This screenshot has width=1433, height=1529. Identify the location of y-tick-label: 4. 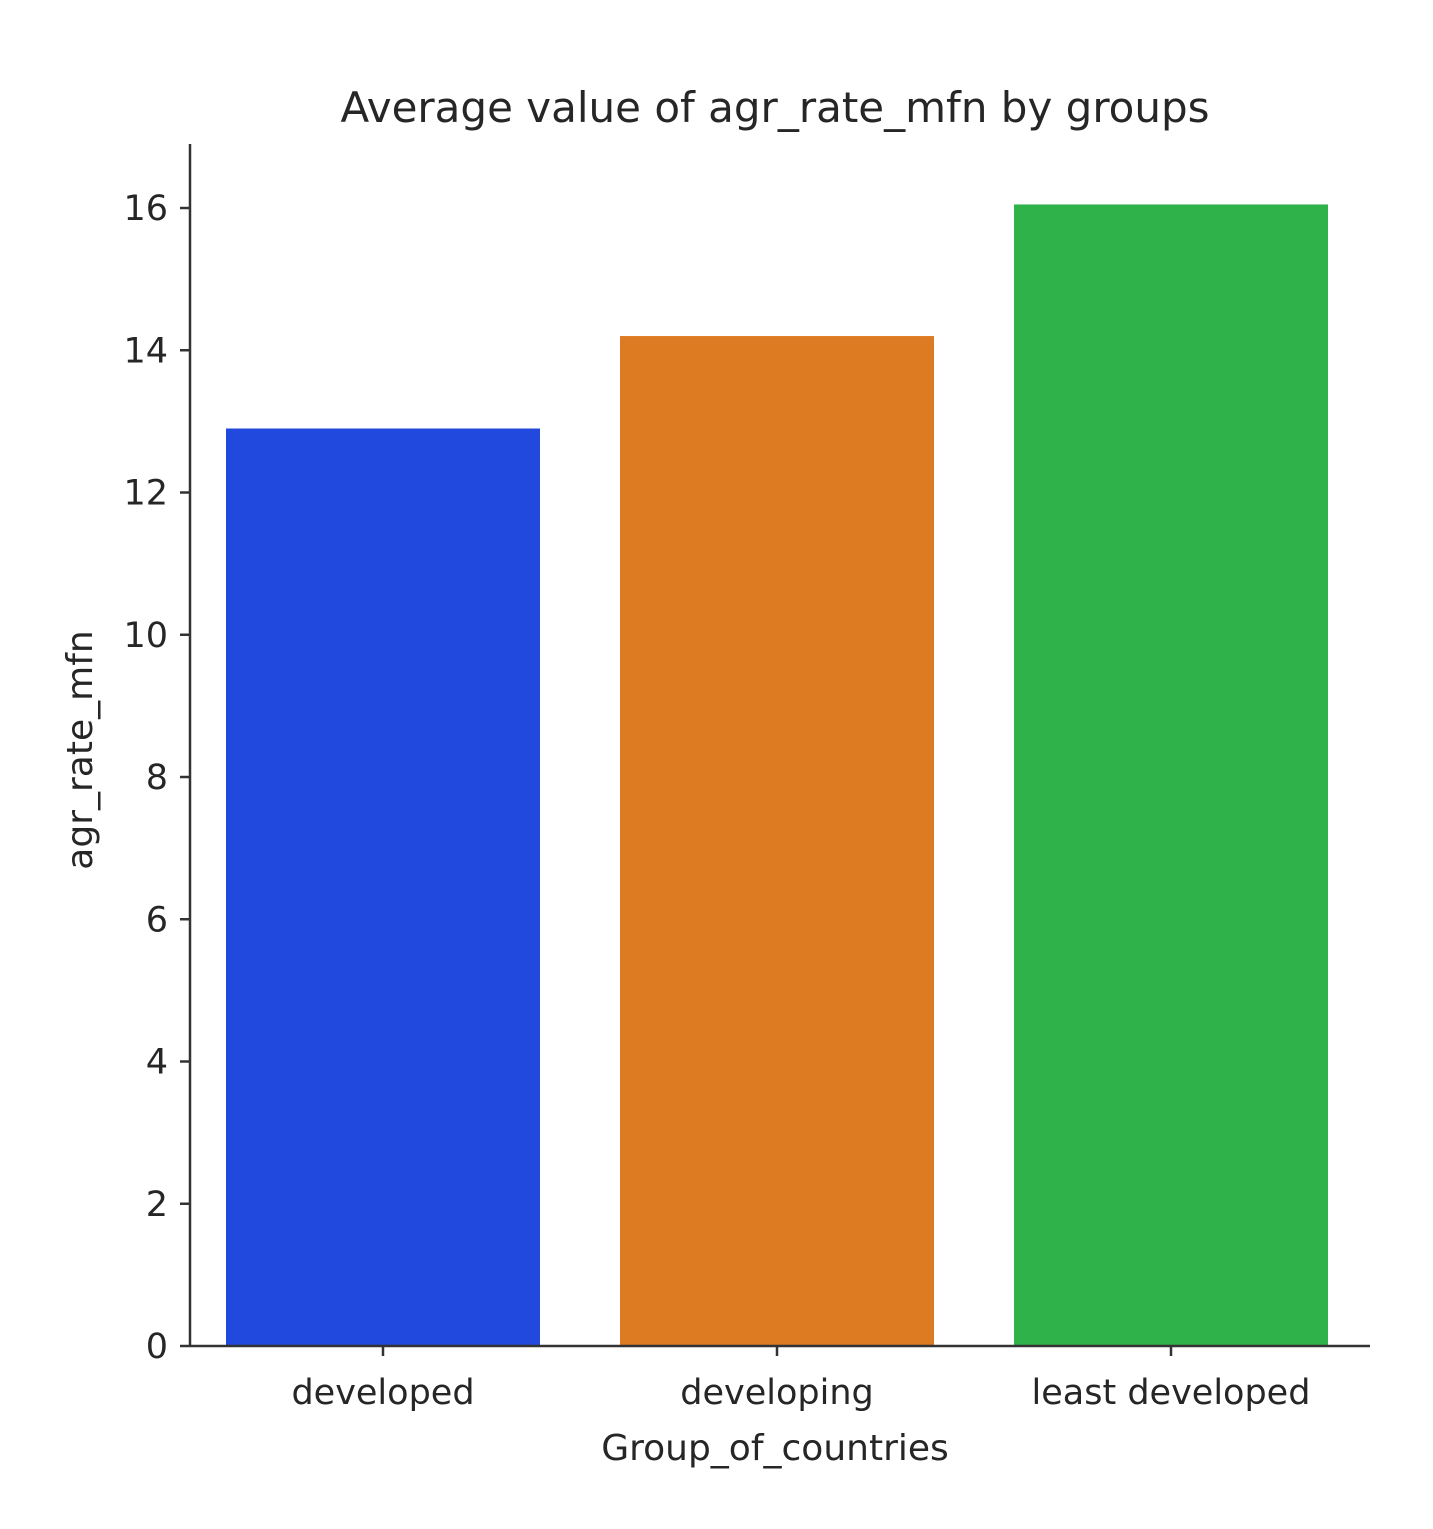
(157, 1063).